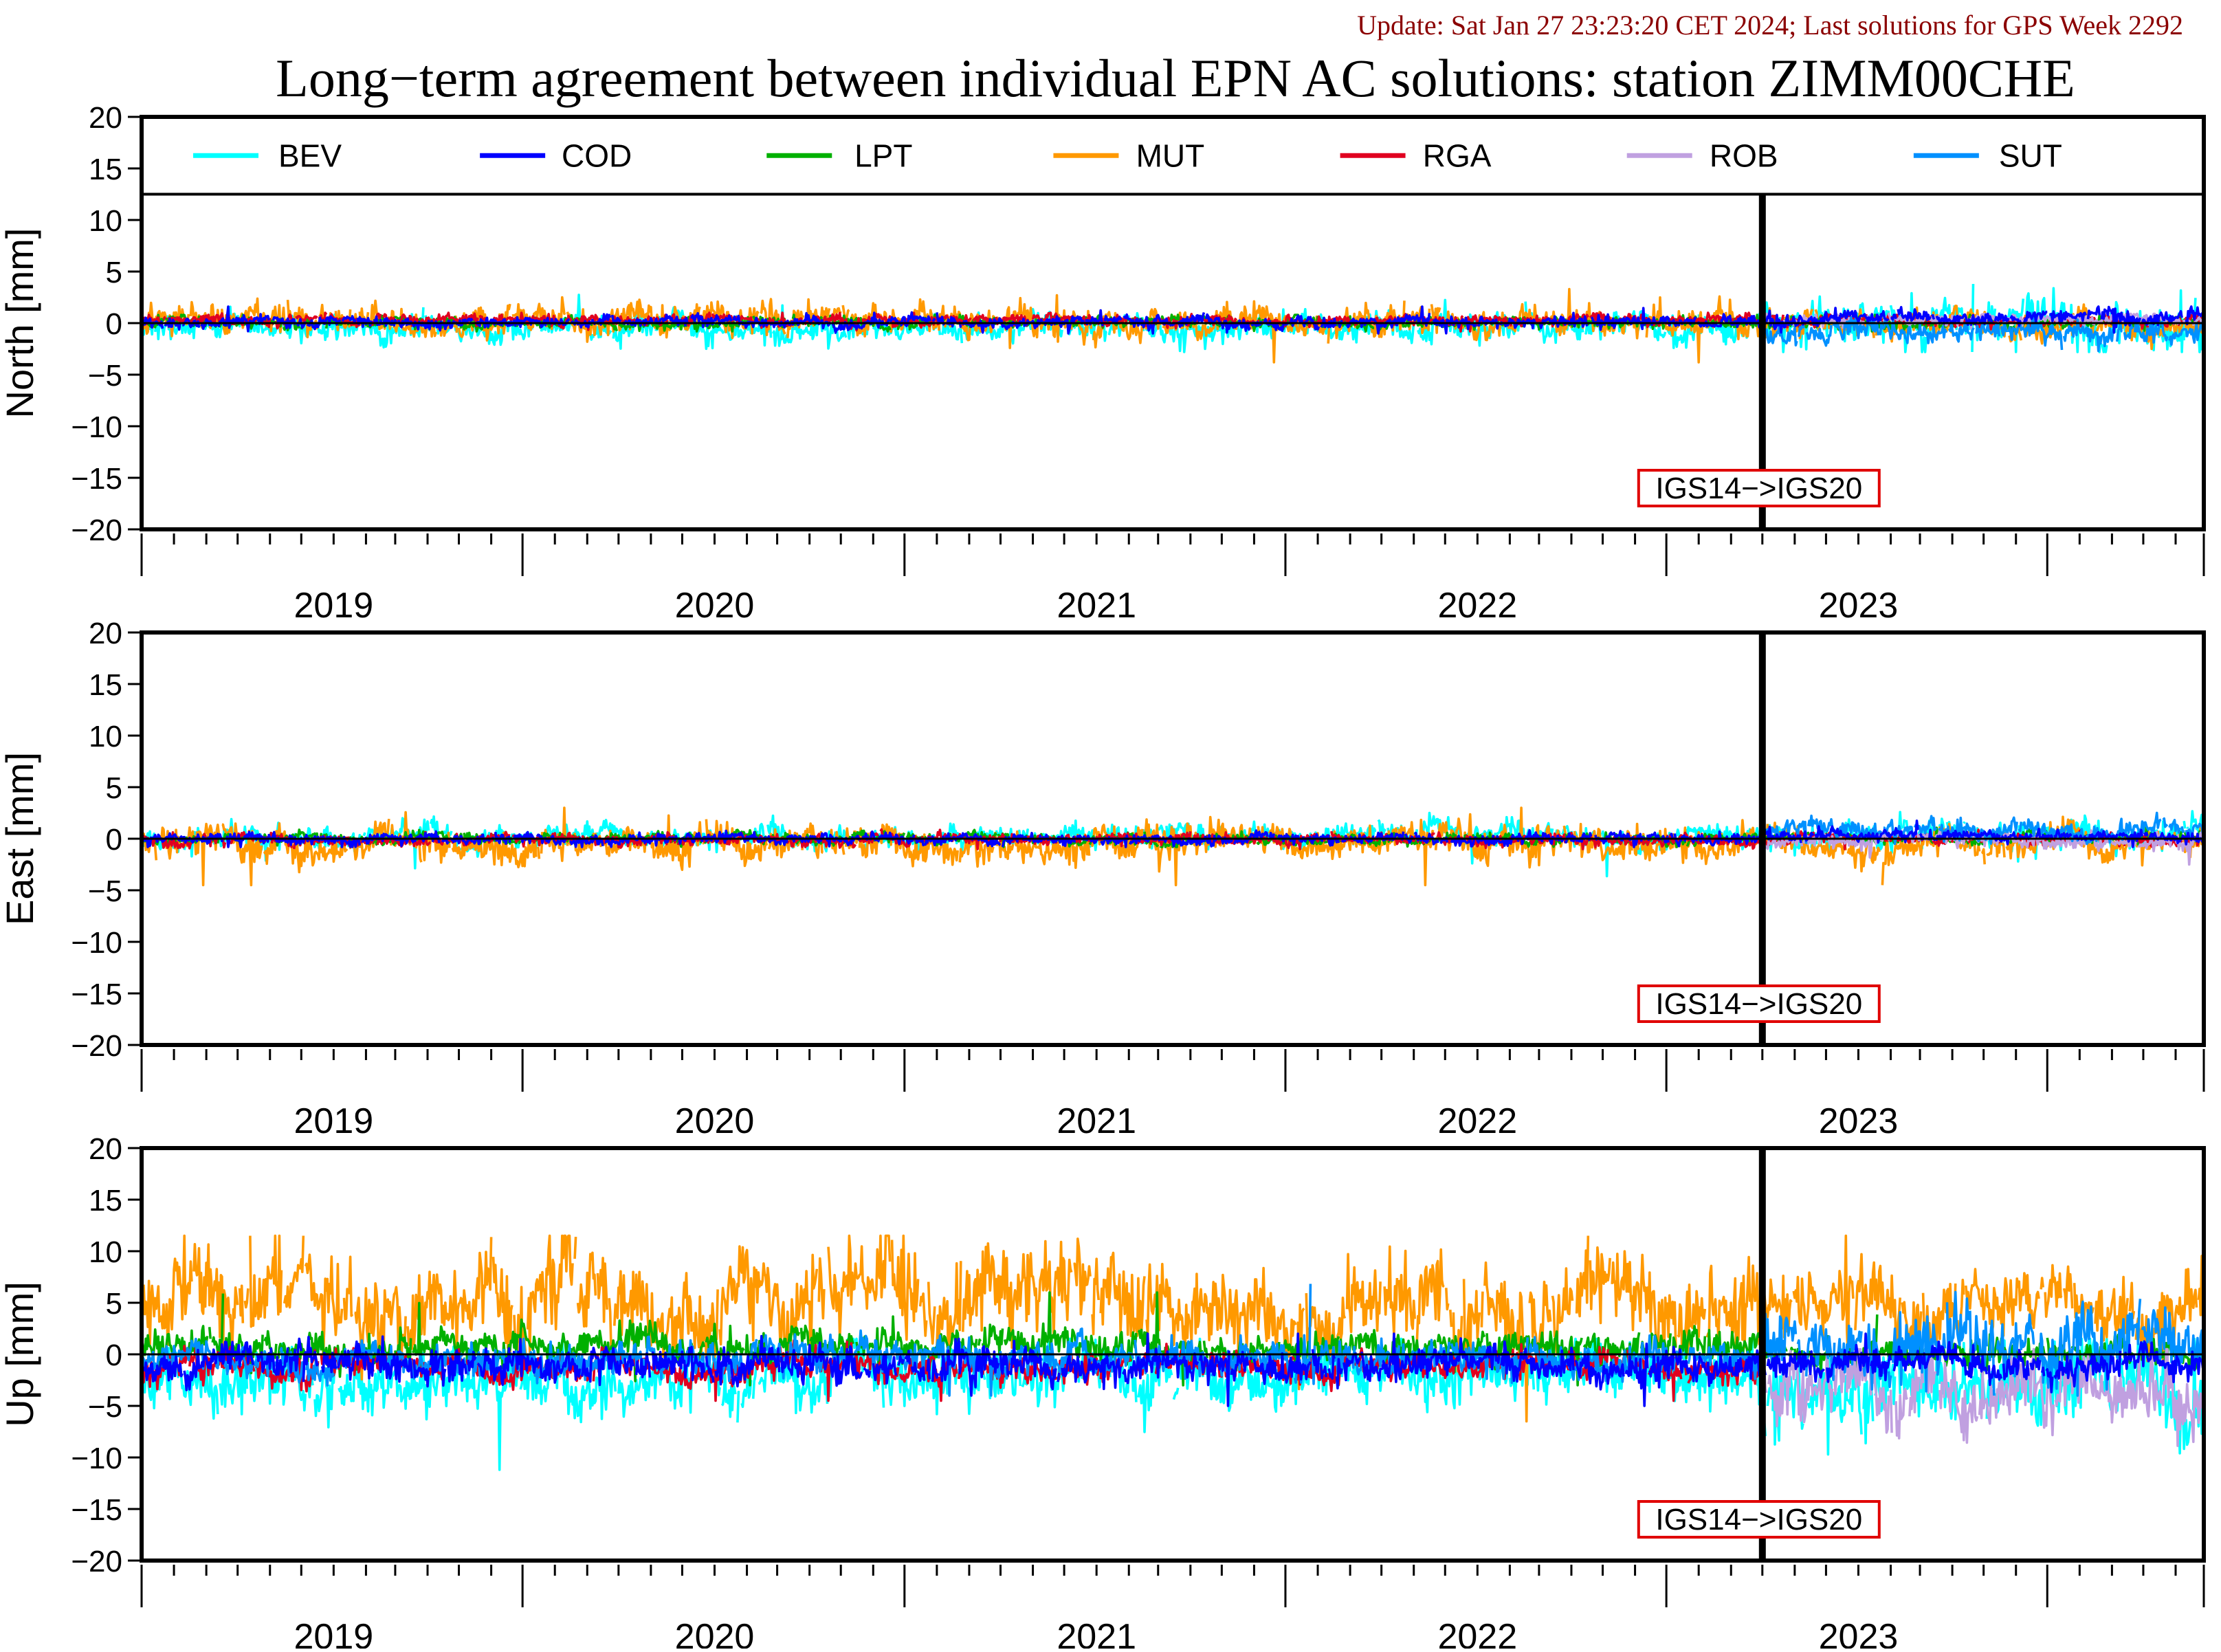 This screenshot has height=1652, width=2221. Describe the element at coordinates (1416, 155) in the screenshot. I see `legend-entry-RGA: RGA` at that location.